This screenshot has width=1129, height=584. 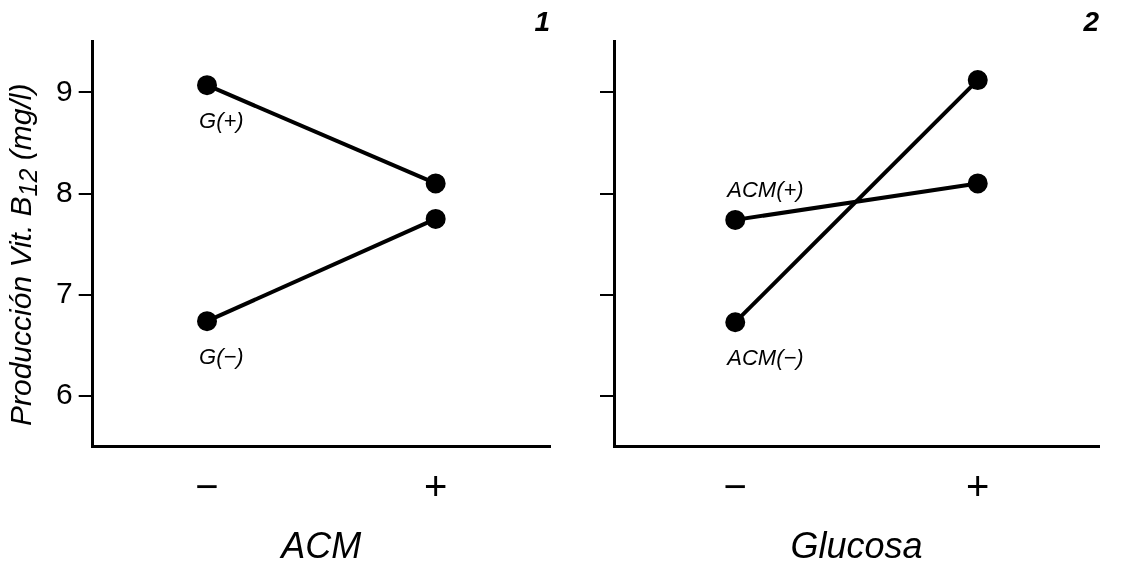 What do you see at coordinates (64, 191) in the screenshot?
I see `y-tick-label: 8` at bounding box center [64, 191].